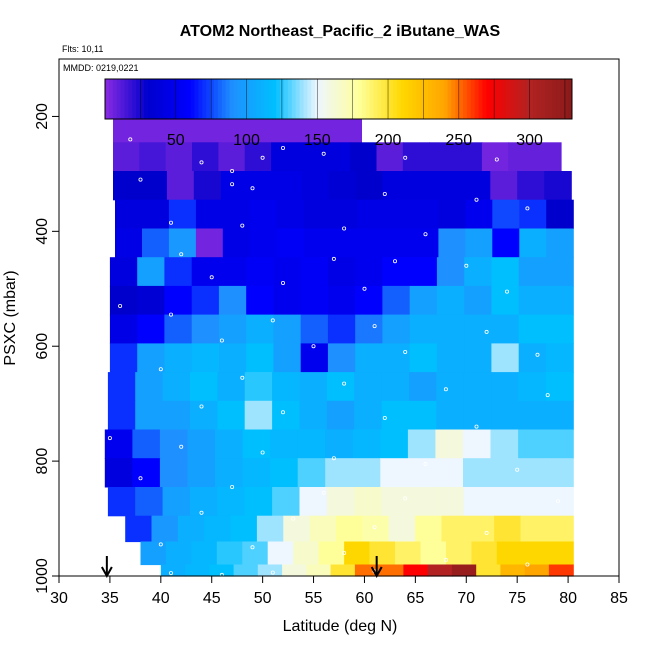  Describe the element at coordinates (82, 49) in the screenshot. I see `flights-label: Flts: 10,11` at that location.